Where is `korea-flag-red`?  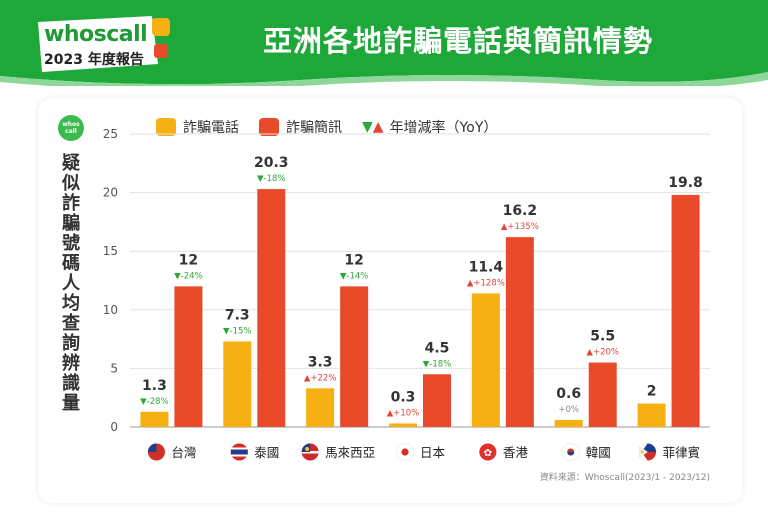 korea-flag-red is located at coordinates (571, 450).